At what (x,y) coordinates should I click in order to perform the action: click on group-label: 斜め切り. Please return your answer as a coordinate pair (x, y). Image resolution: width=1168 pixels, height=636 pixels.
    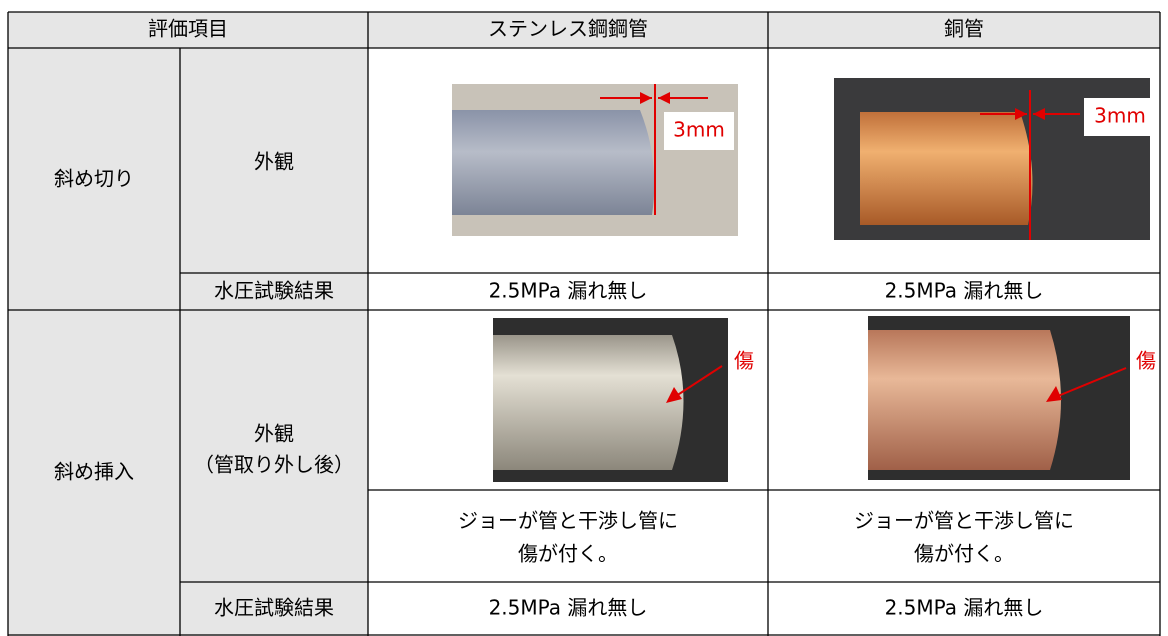
    Looking at the image, I should click on (94, 179).